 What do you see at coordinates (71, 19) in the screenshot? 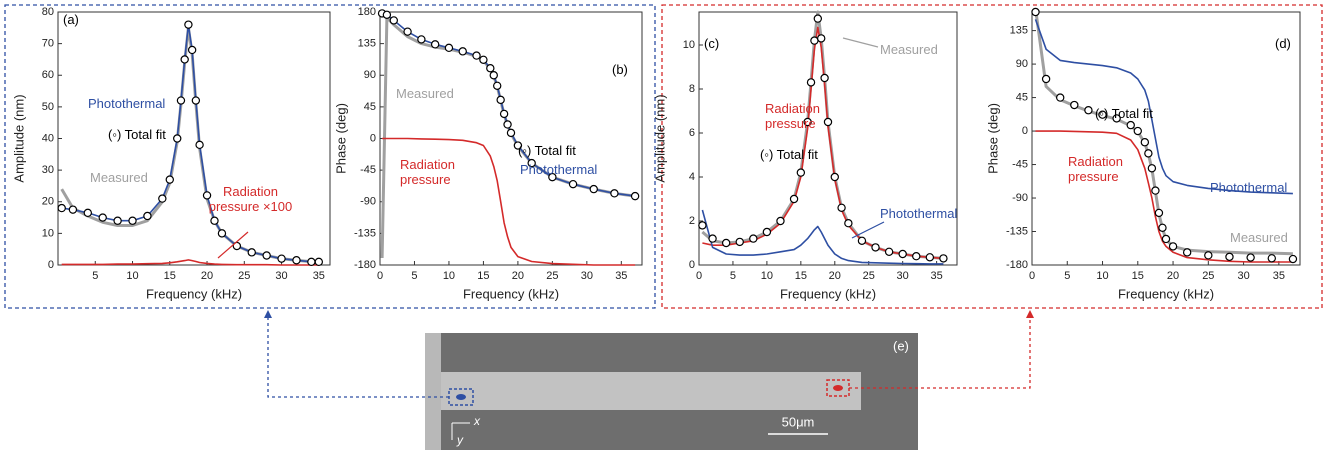
I see `panel-label: (a)` at bounding box center [71, 19].